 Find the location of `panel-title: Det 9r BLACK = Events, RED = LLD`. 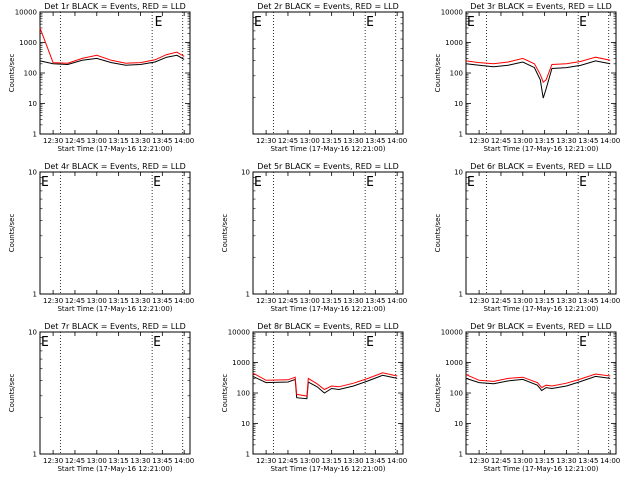

panel-title: Det 9r BLACK = Events, RED = LLD is located at coordinates (541, 326).